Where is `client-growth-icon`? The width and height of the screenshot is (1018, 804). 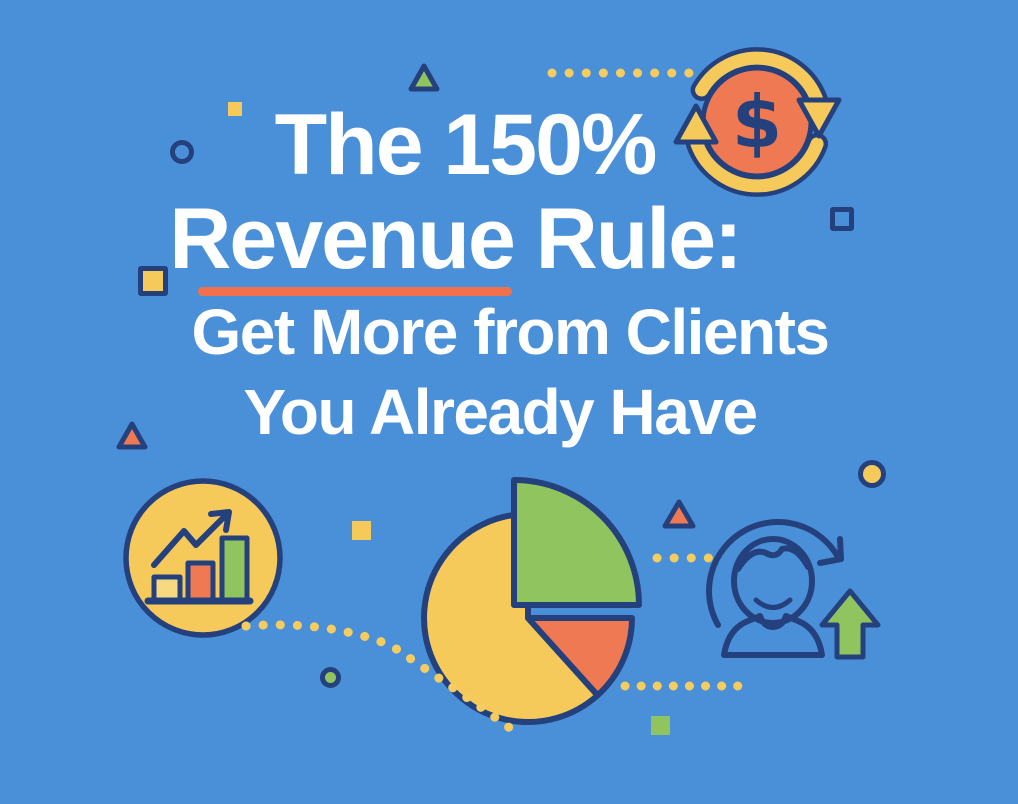 client-growth-icon is located at coordinates (793, 589).